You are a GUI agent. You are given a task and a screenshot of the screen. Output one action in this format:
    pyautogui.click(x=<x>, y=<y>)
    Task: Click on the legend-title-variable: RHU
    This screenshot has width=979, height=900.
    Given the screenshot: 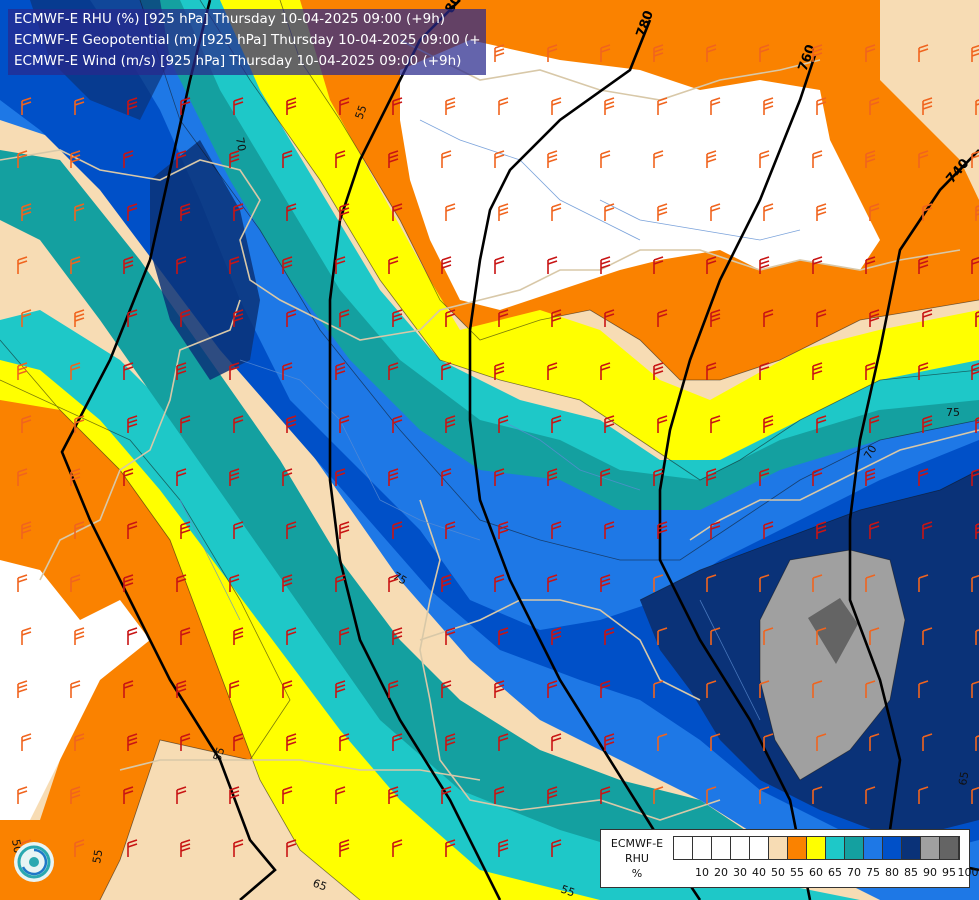 What is the action you would take?
    pyautogui.click(x=637, y=858)
    